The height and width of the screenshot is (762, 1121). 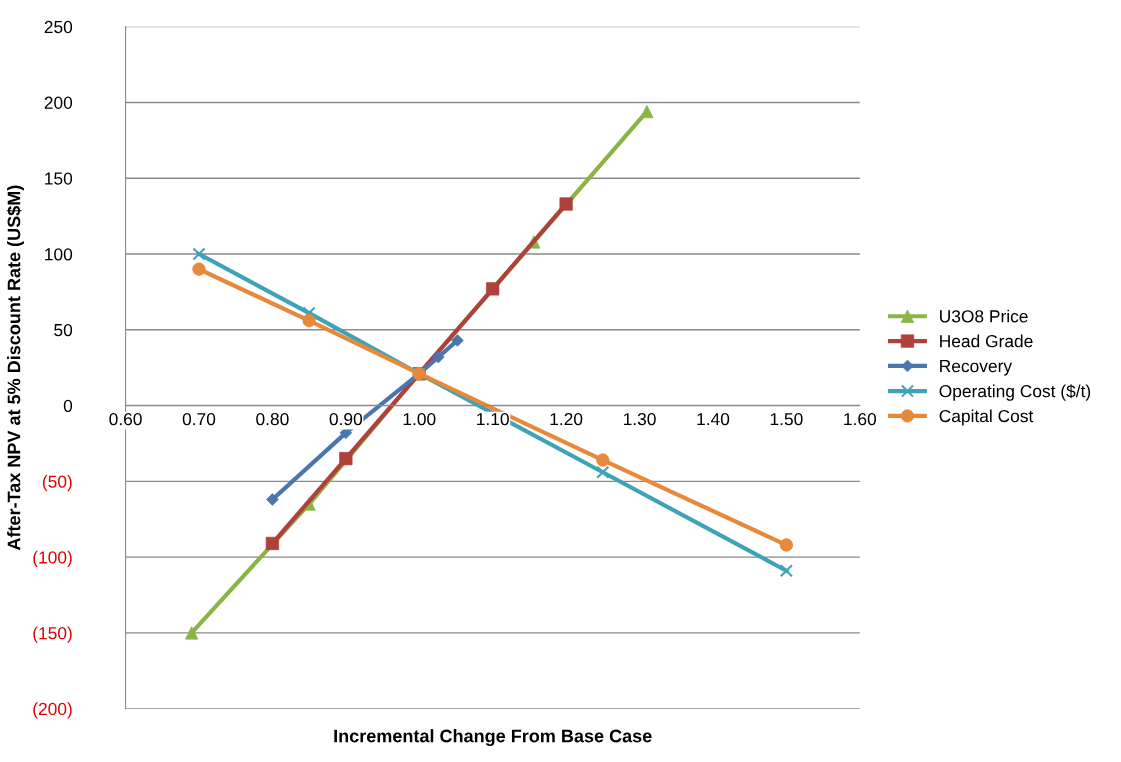 I want to click on x-tick-label: 1.50, so click(x=786, y=419).